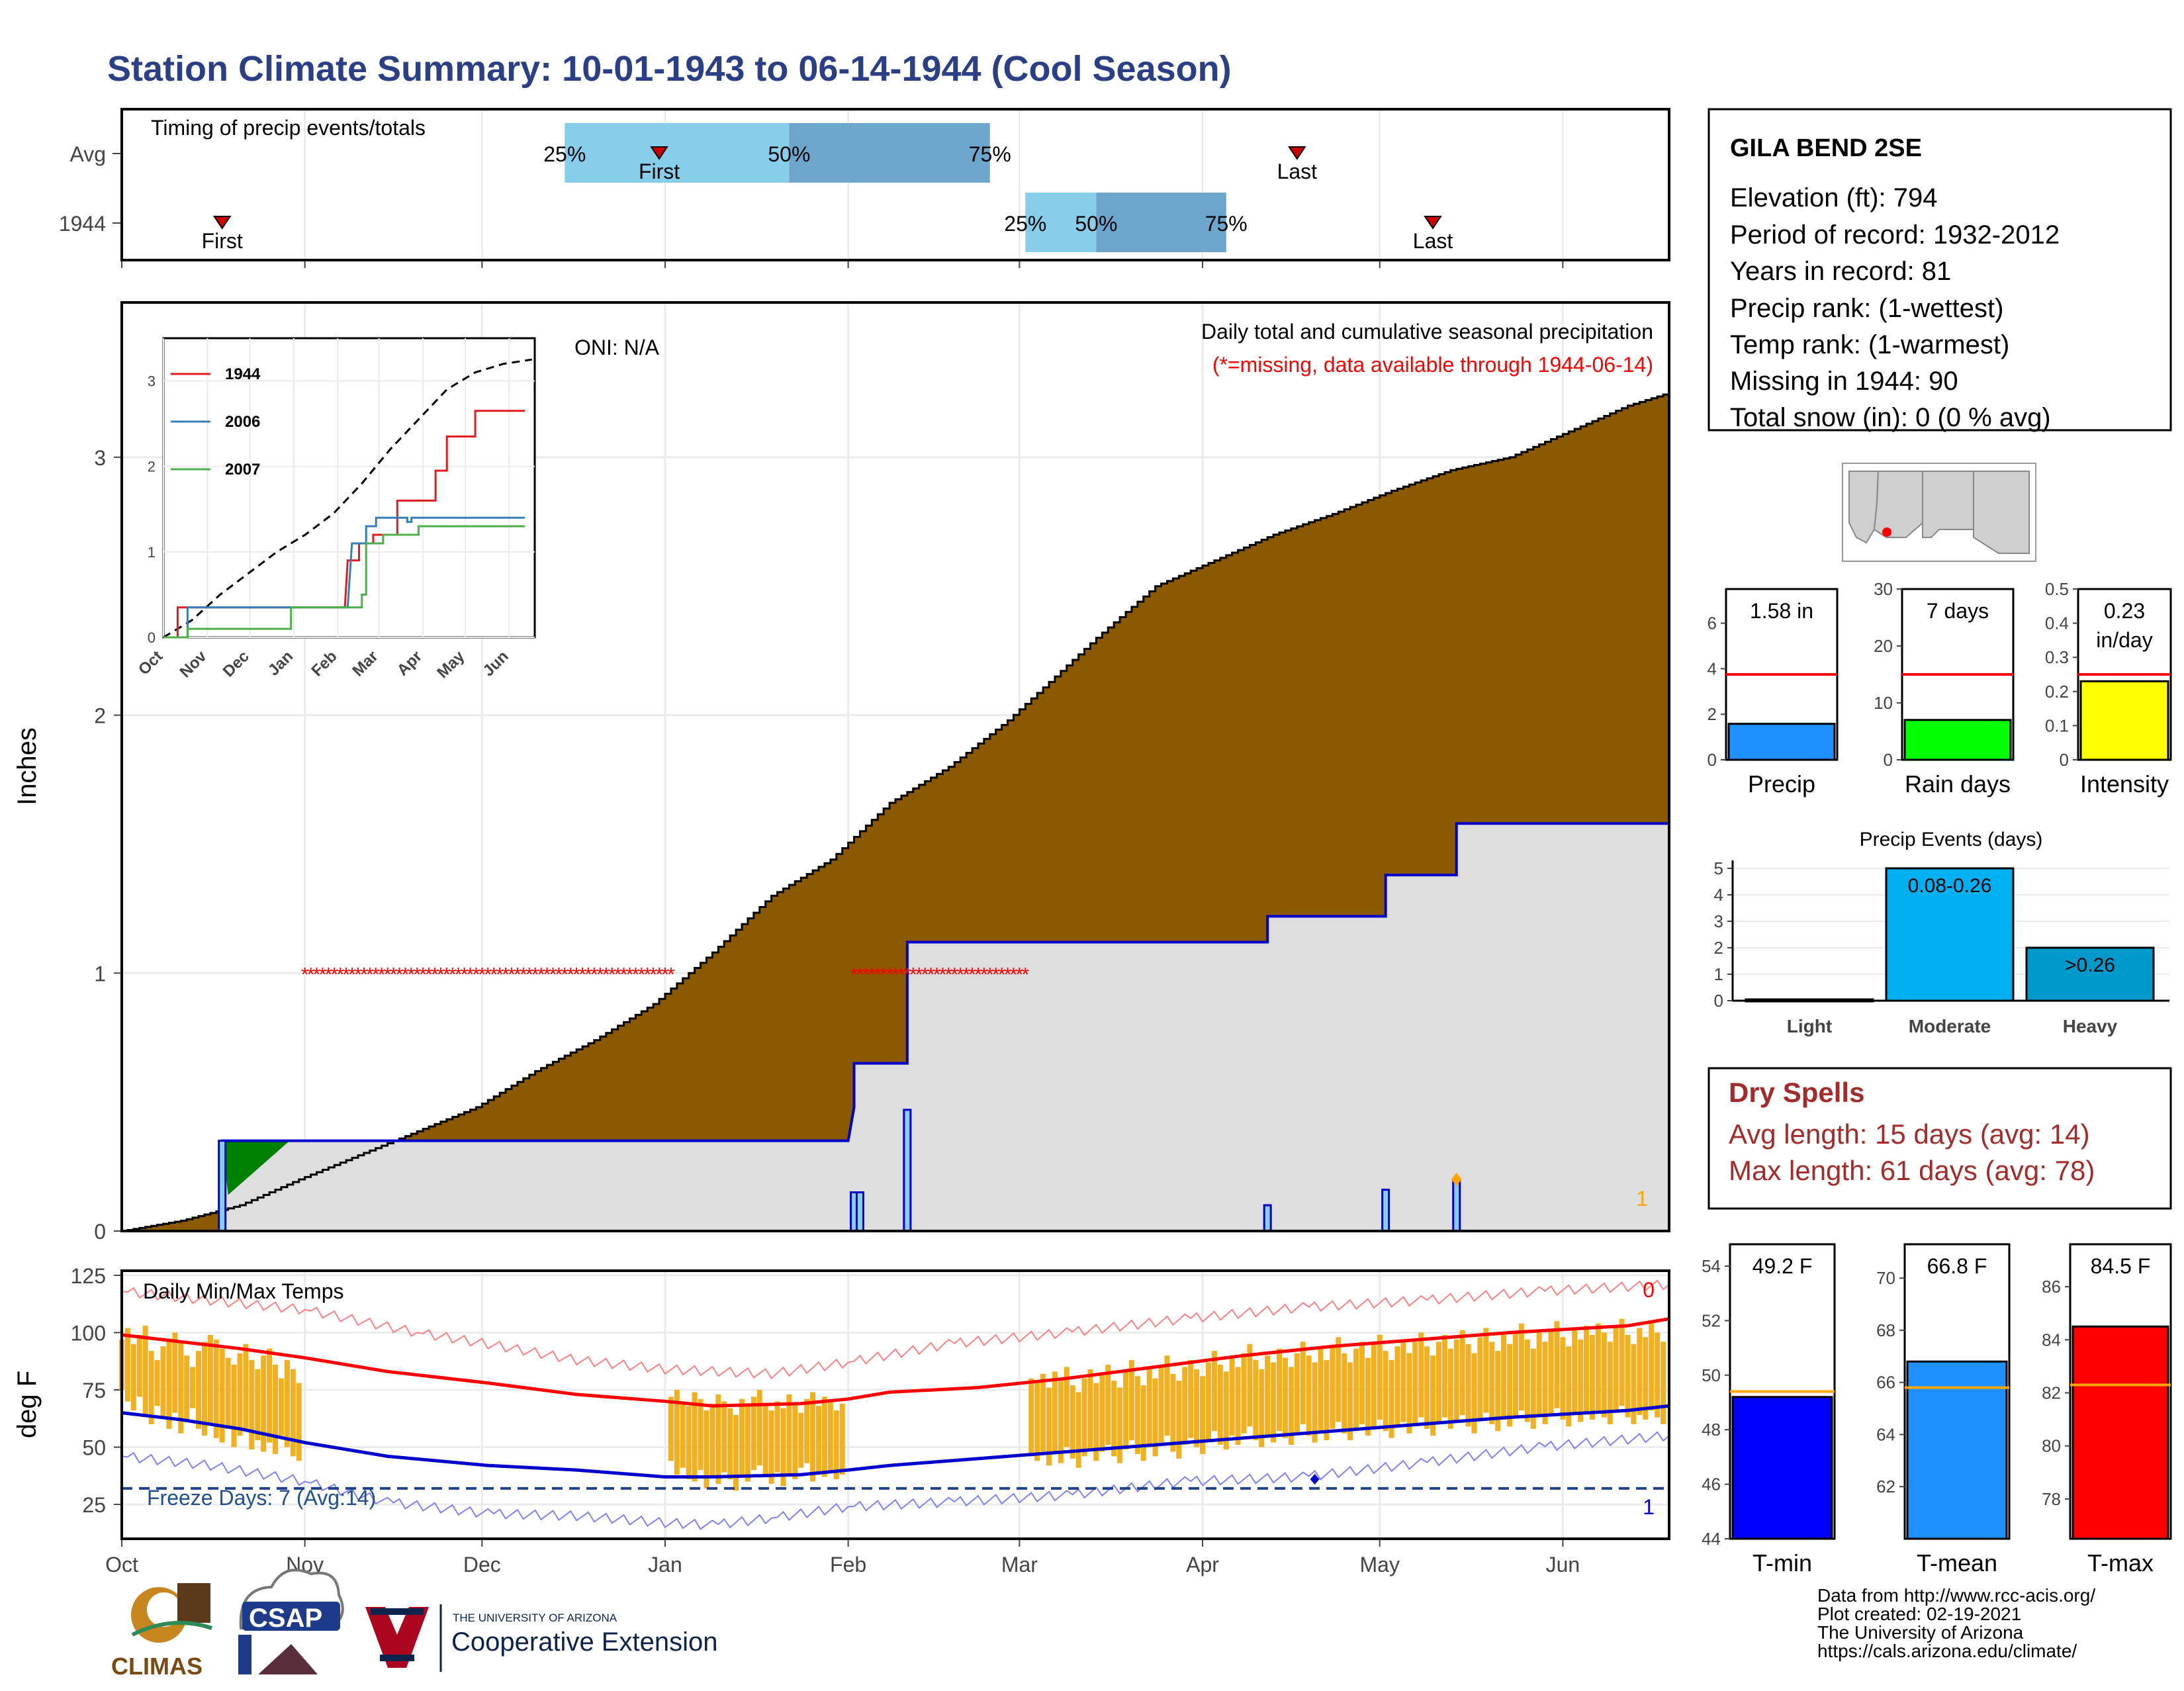 The height and width of the screenshot is (1691, 2184). Describe the element at coordinates (2057, 589) in the screenshot. I see `bar-y-tick: 0.5` at that location.